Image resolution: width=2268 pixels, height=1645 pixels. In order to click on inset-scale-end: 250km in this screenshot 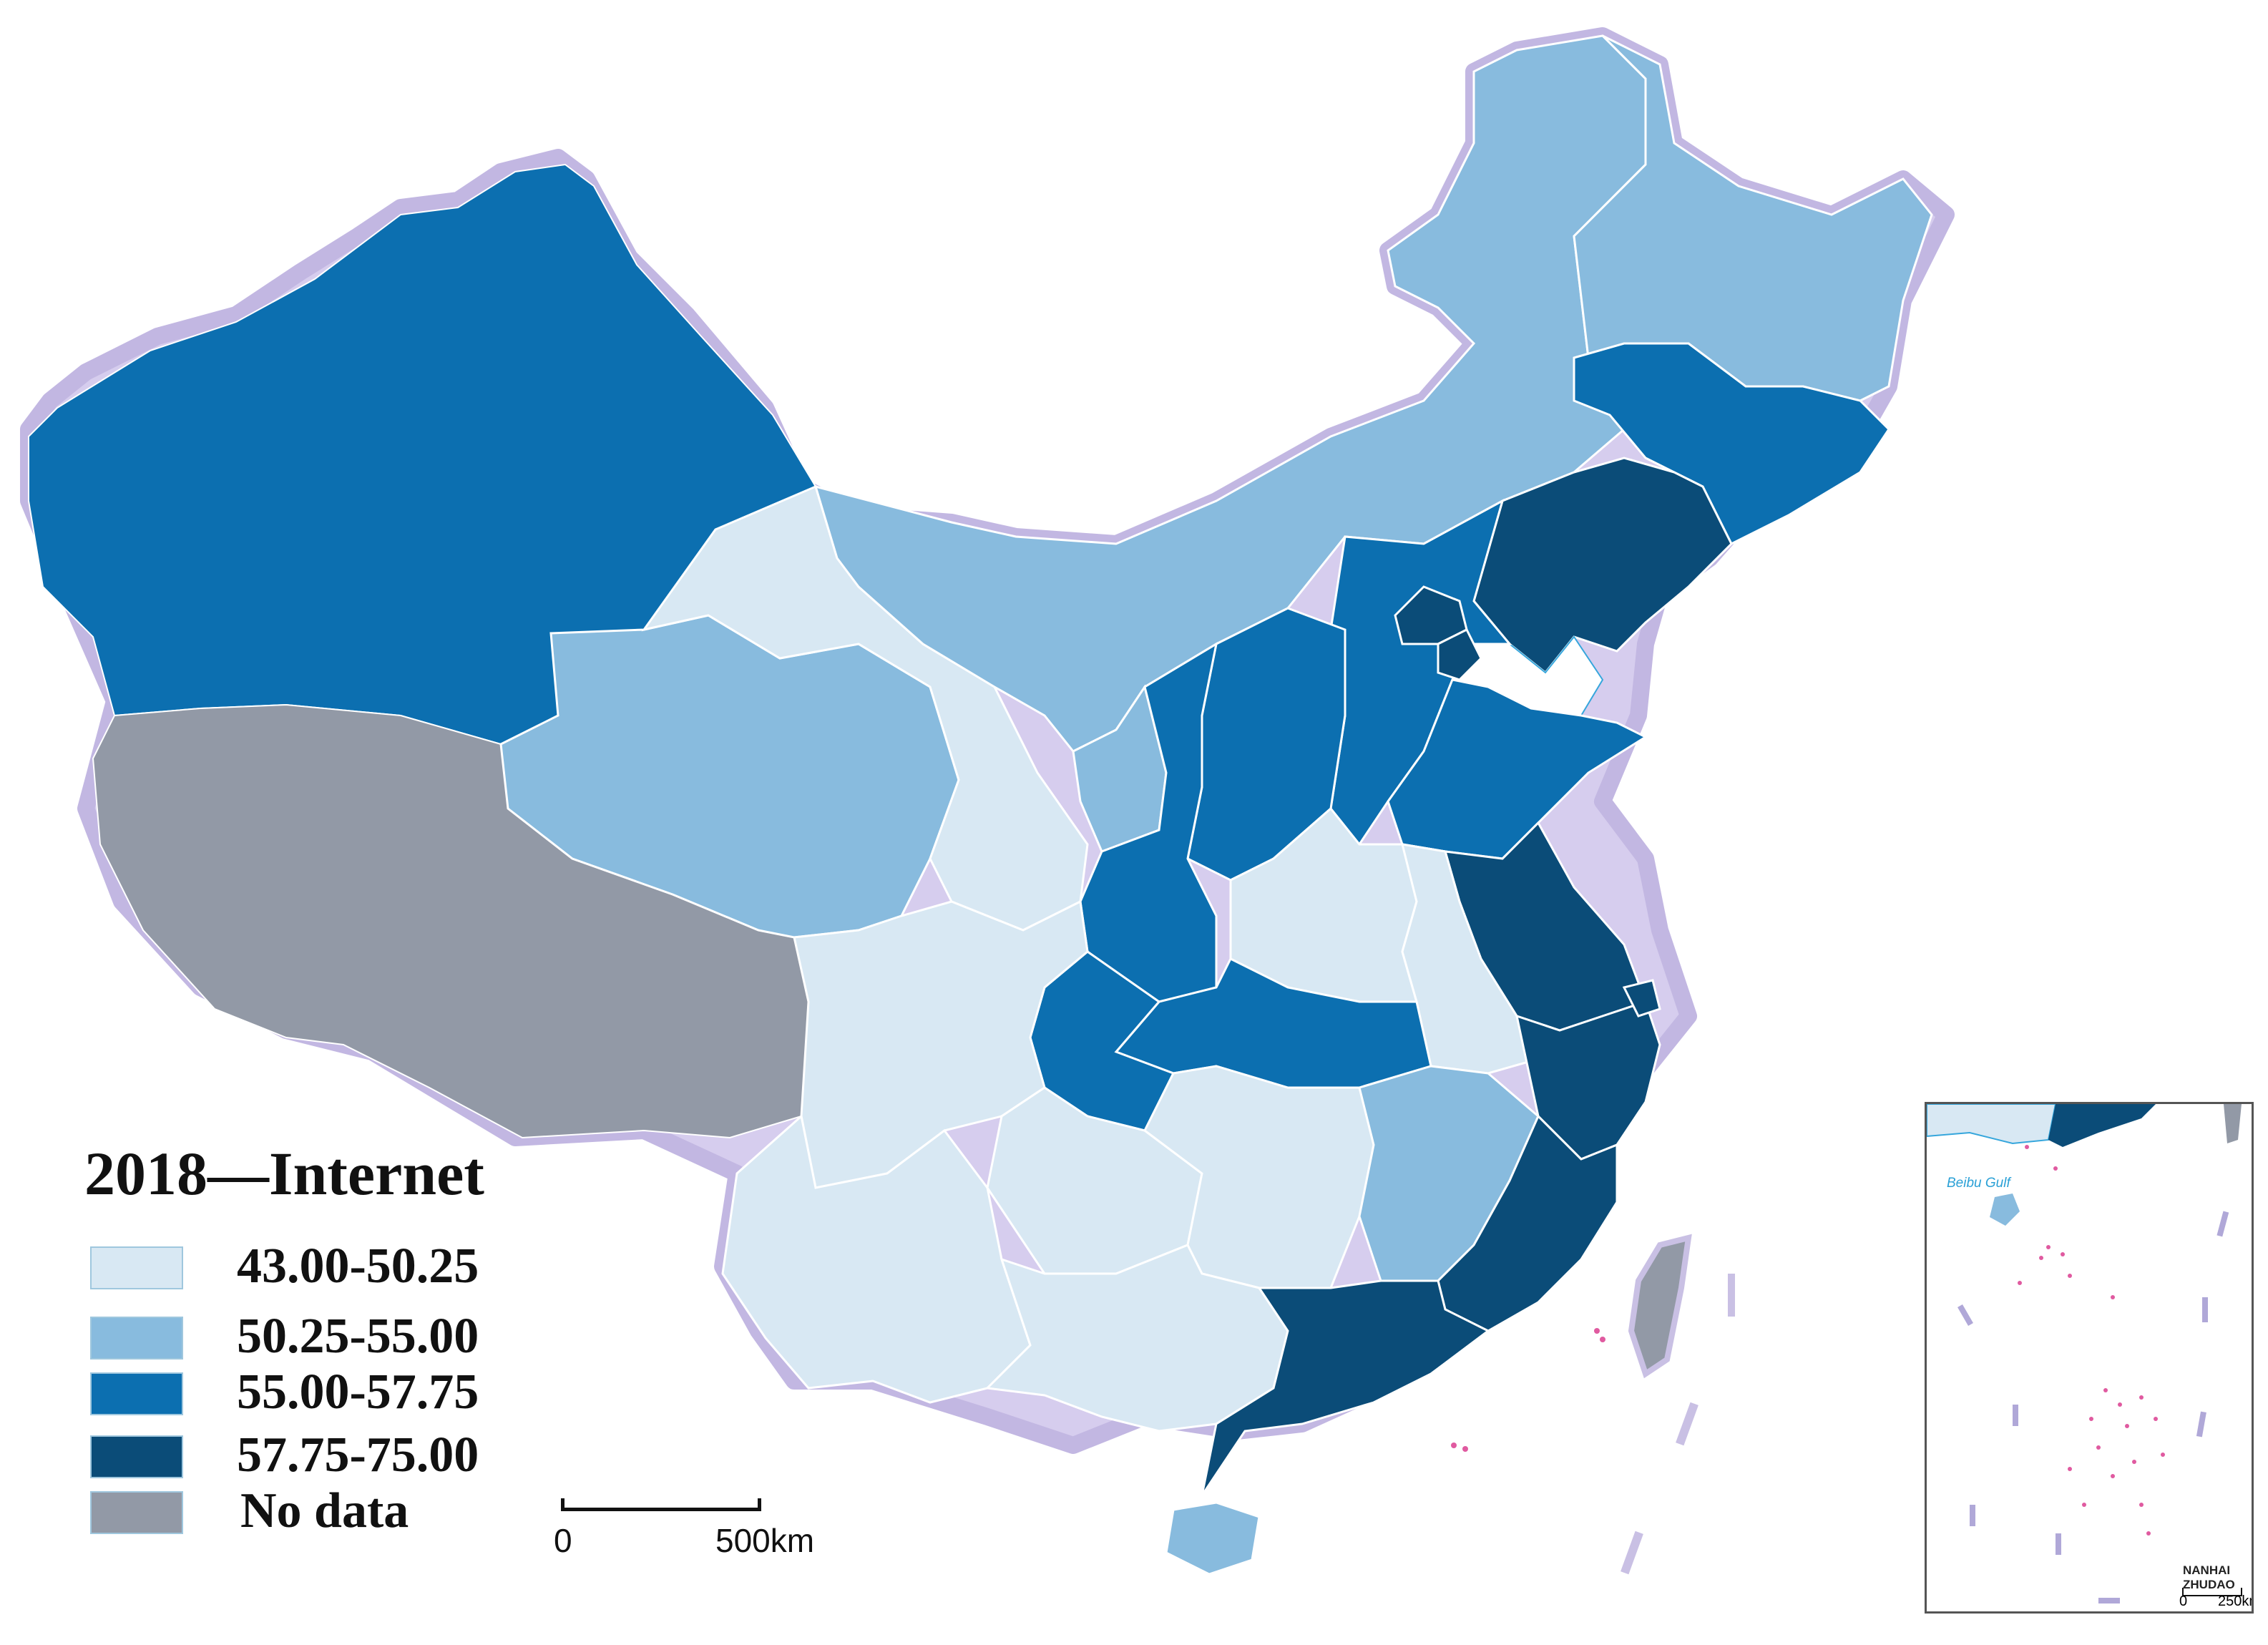, I will do `click(2235, 1601)`.